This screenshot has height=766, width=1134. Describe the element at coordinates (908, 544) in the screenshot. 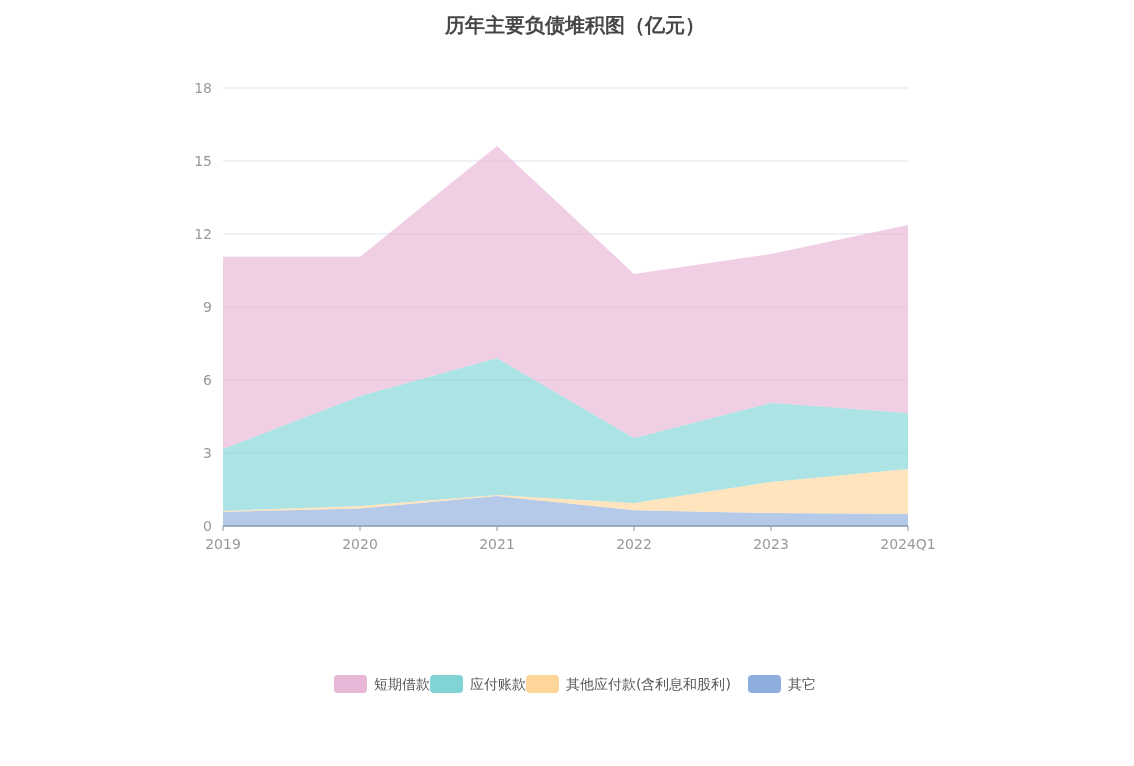

I see `x-tick-label: 2024Q1` at that location.